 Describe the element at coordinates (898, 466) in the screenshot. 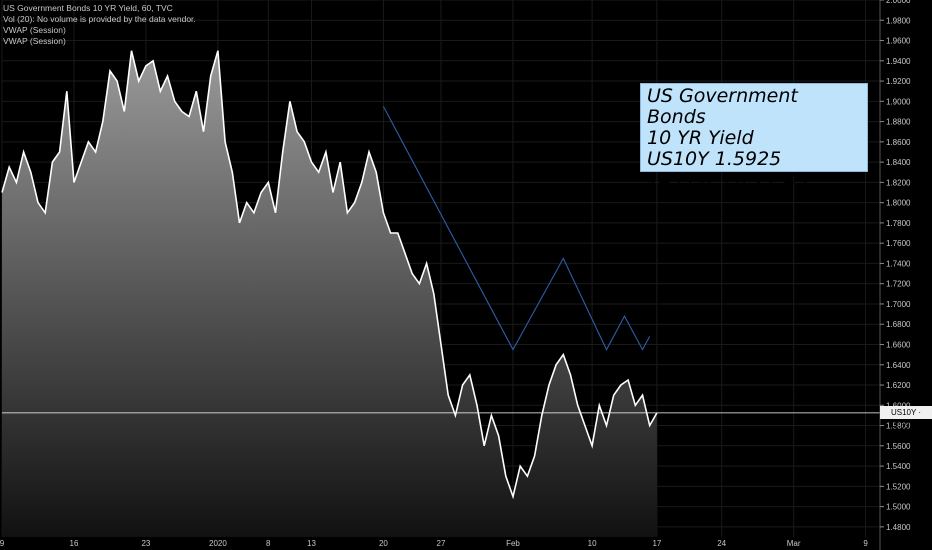

I see `y-tick-label: 1.5400` at that location.